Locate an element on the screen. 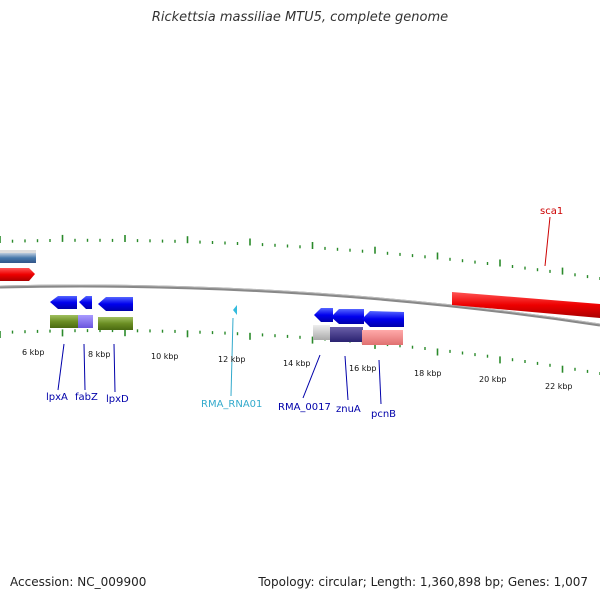 The height and width of the screenshot is (600, 600). leader-pcnB is located at coordinates (380, 382).